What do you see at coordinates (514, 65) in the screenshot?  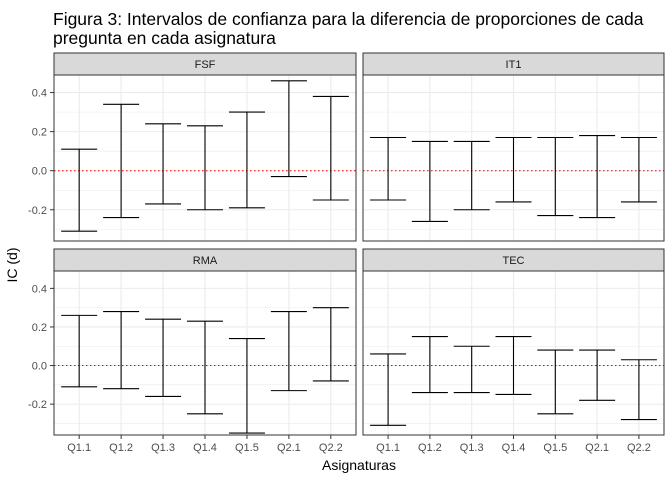 I see `strip-label: IT1` at bounding box center [514, 65].